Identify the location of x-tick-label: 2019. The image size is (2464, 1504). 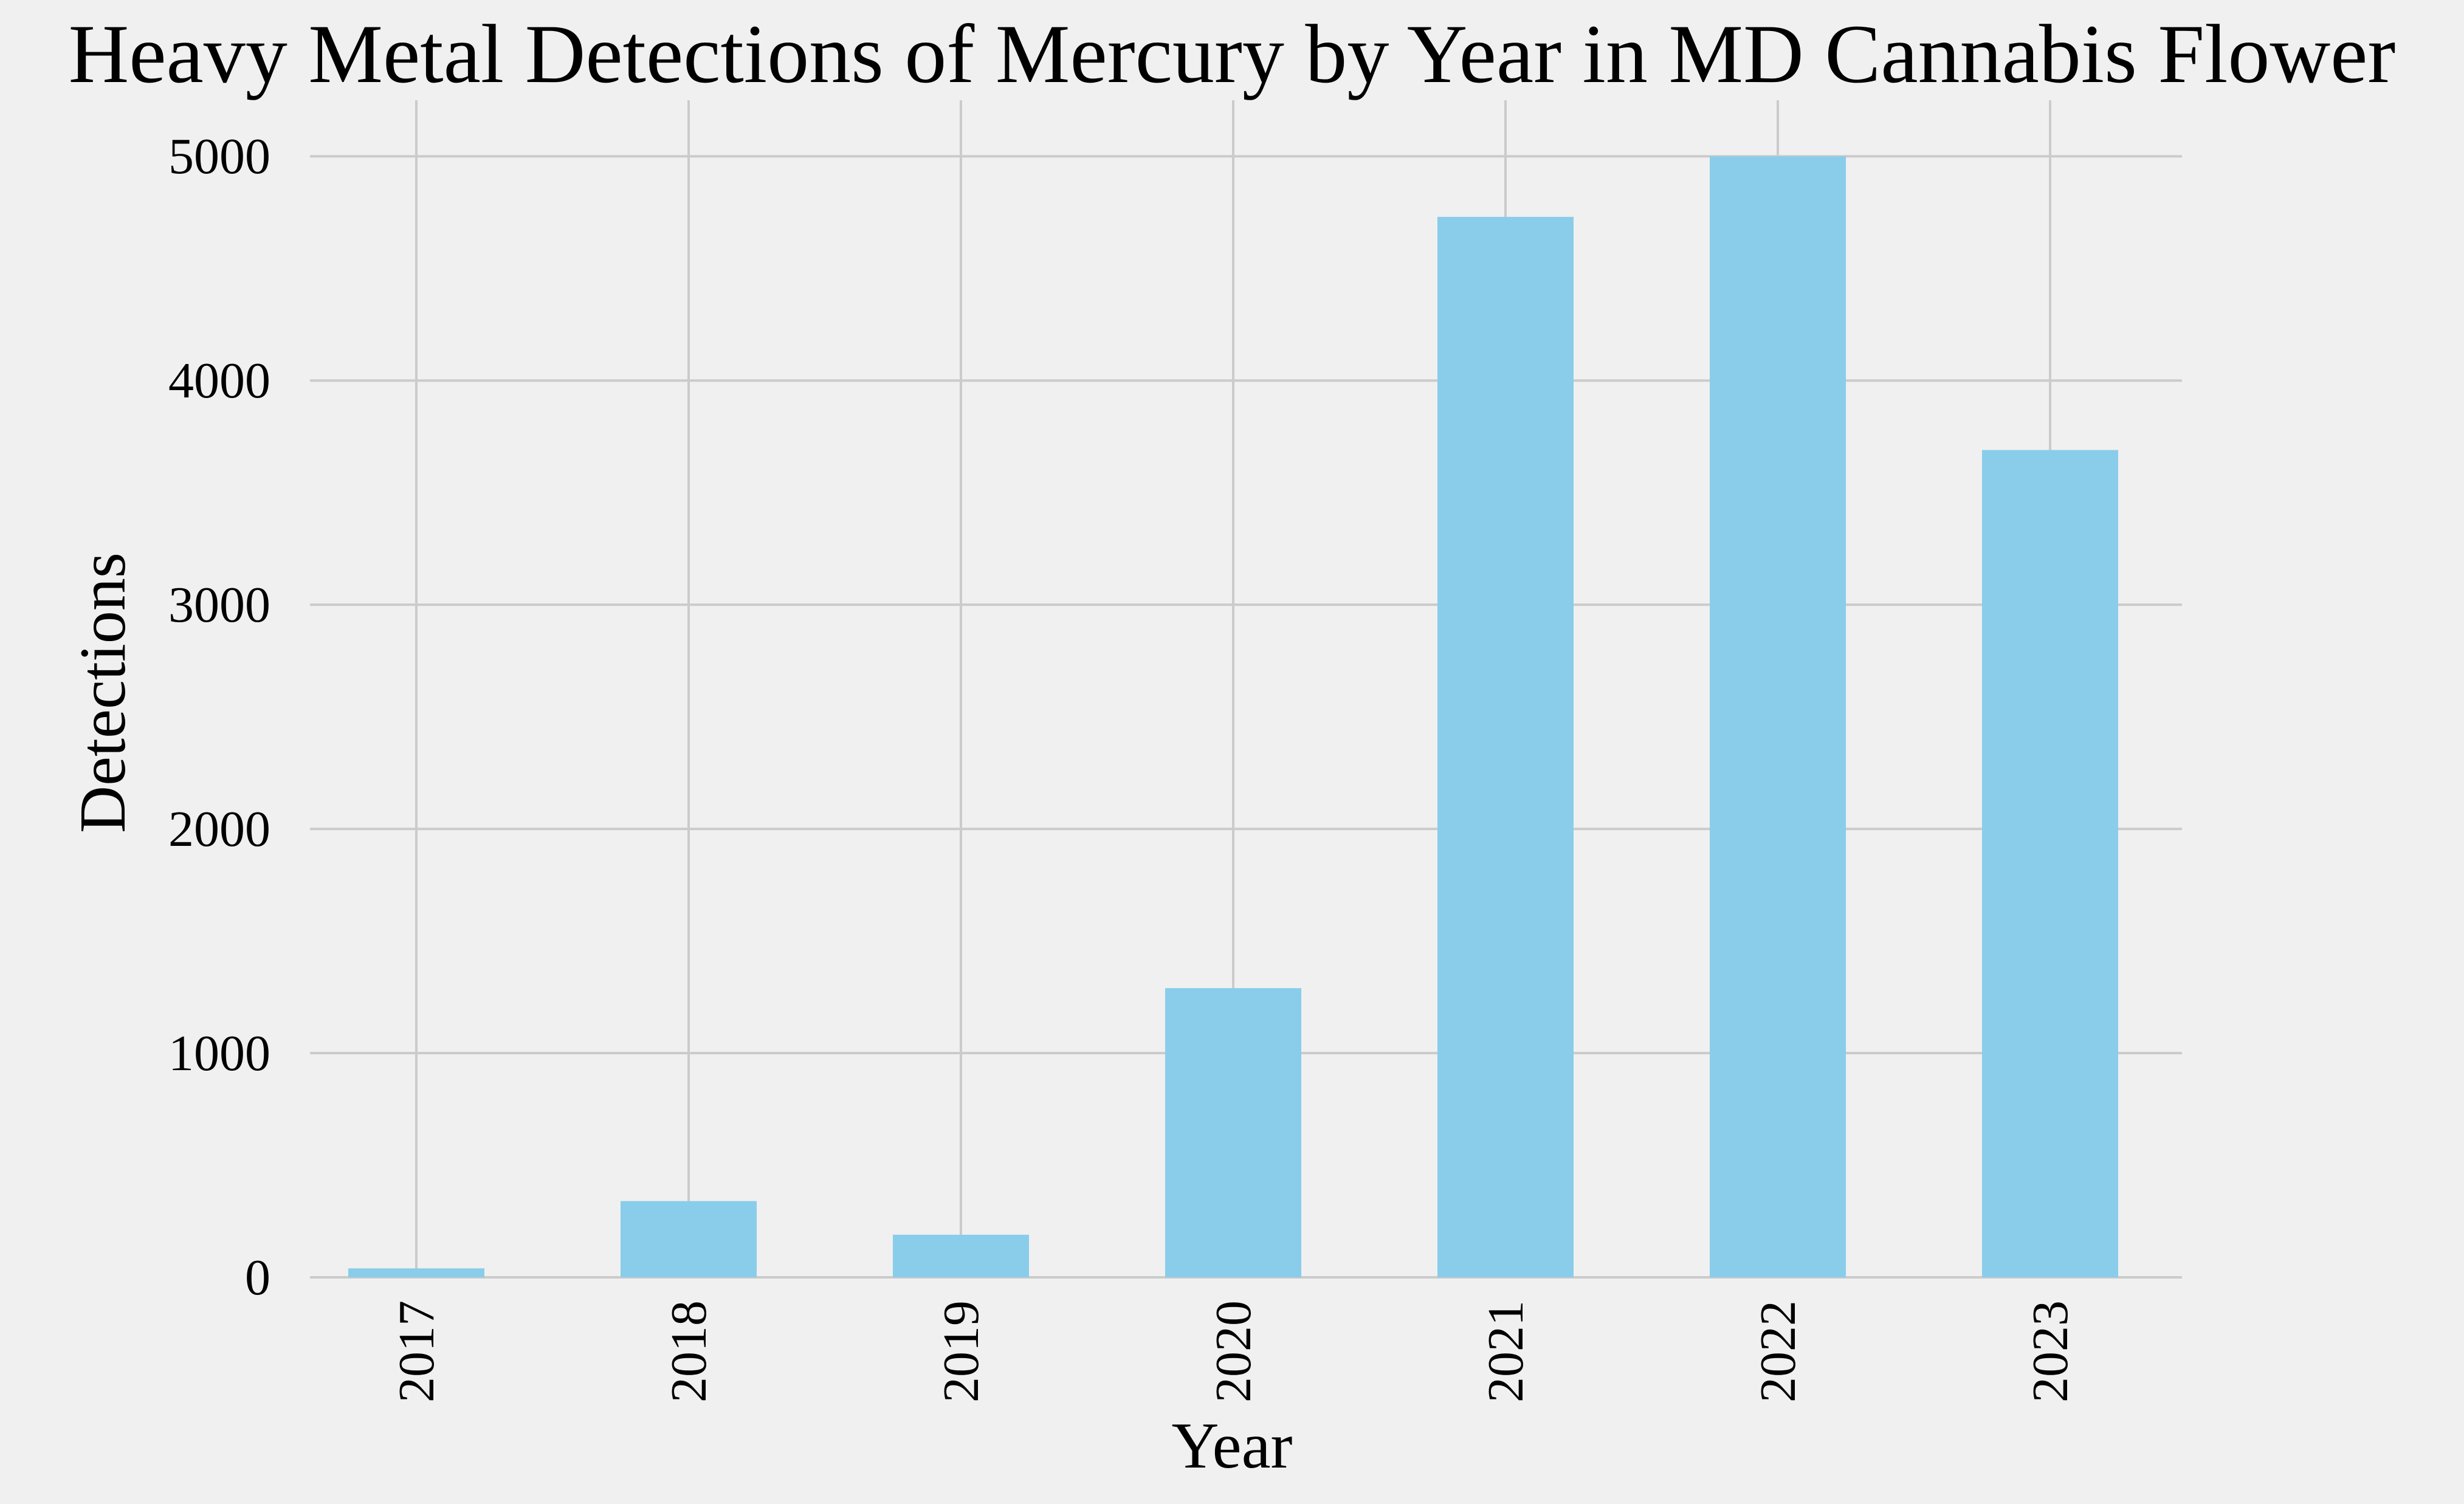
(961, 1351).